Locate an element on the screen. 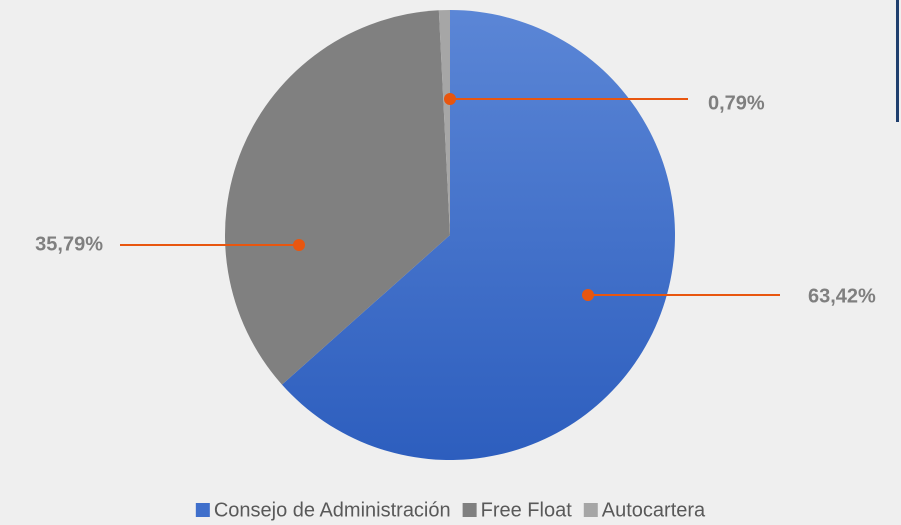 This screenshot has height=525, width=901. legend-label: Autocartera is located at coordinates (654, 510).